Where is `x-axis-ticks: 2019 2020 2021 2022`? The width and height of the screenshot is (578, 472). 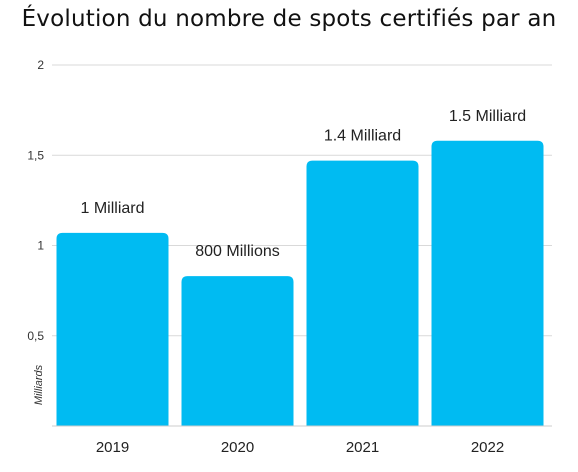 x-axis-ticks: 2019 2020 2021 2022 is located at coordinates (300, 447).